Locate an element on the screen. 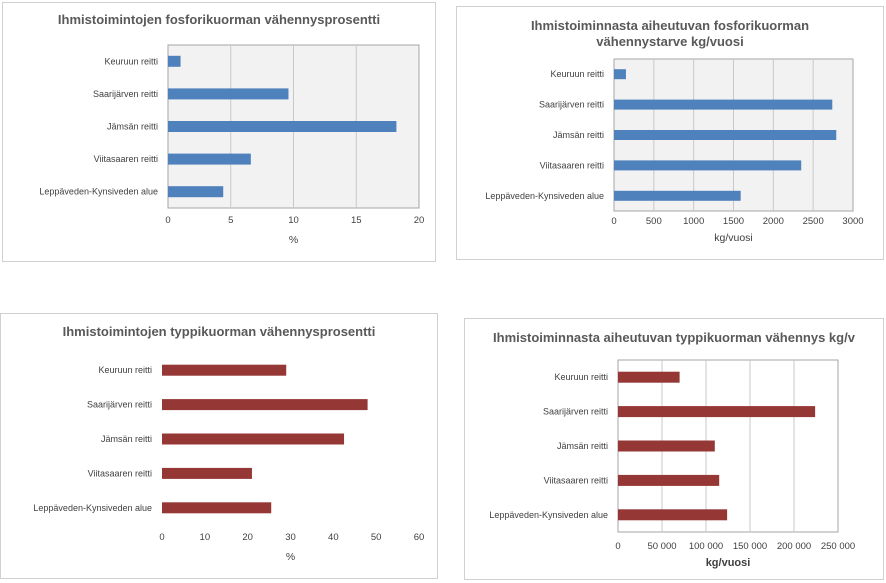 The image size is (886, 583). tick-label: 100 000 is located at coordinates (706, 546).